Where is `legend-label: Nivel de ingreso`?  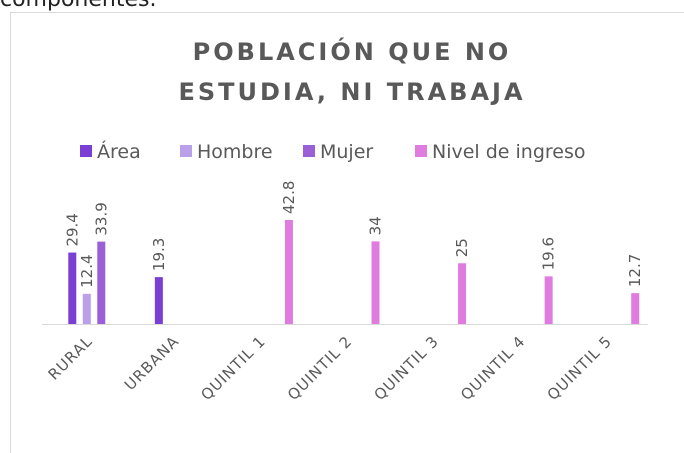 legend-label: Nivel de ingreso is located at coordinates (509, 152).